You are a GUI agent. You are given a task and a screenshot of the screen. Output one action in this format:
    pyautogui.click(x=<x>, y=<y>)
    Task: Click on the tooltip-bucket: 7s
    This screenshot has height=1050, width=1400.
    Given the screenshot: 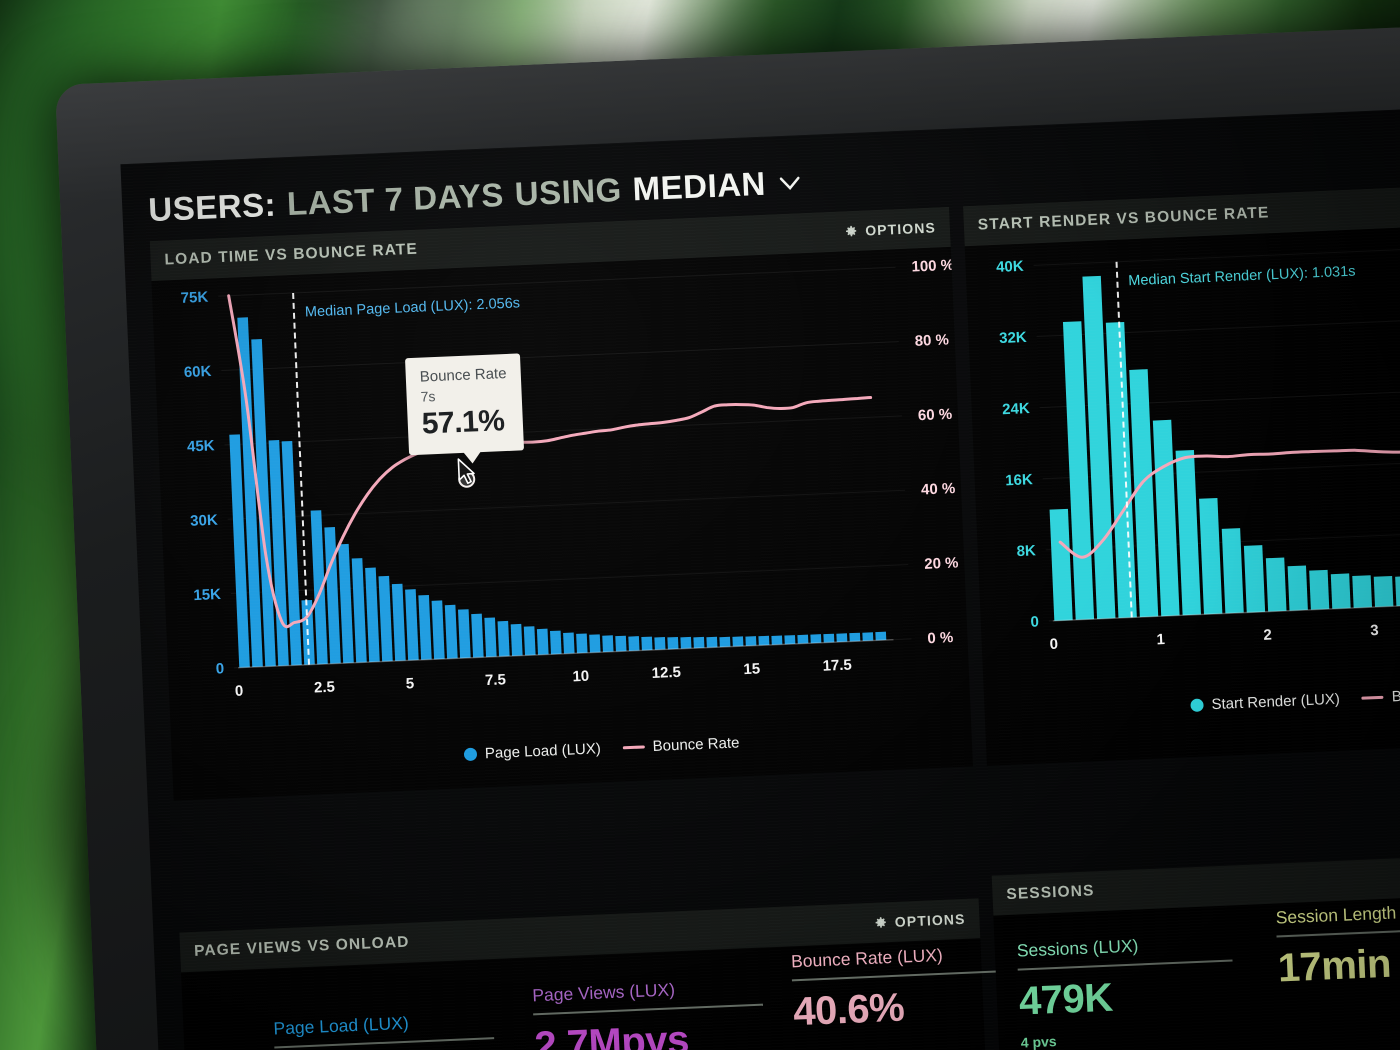 What is the action you would take?
    pyautogui.click(x=428, y=396)
    